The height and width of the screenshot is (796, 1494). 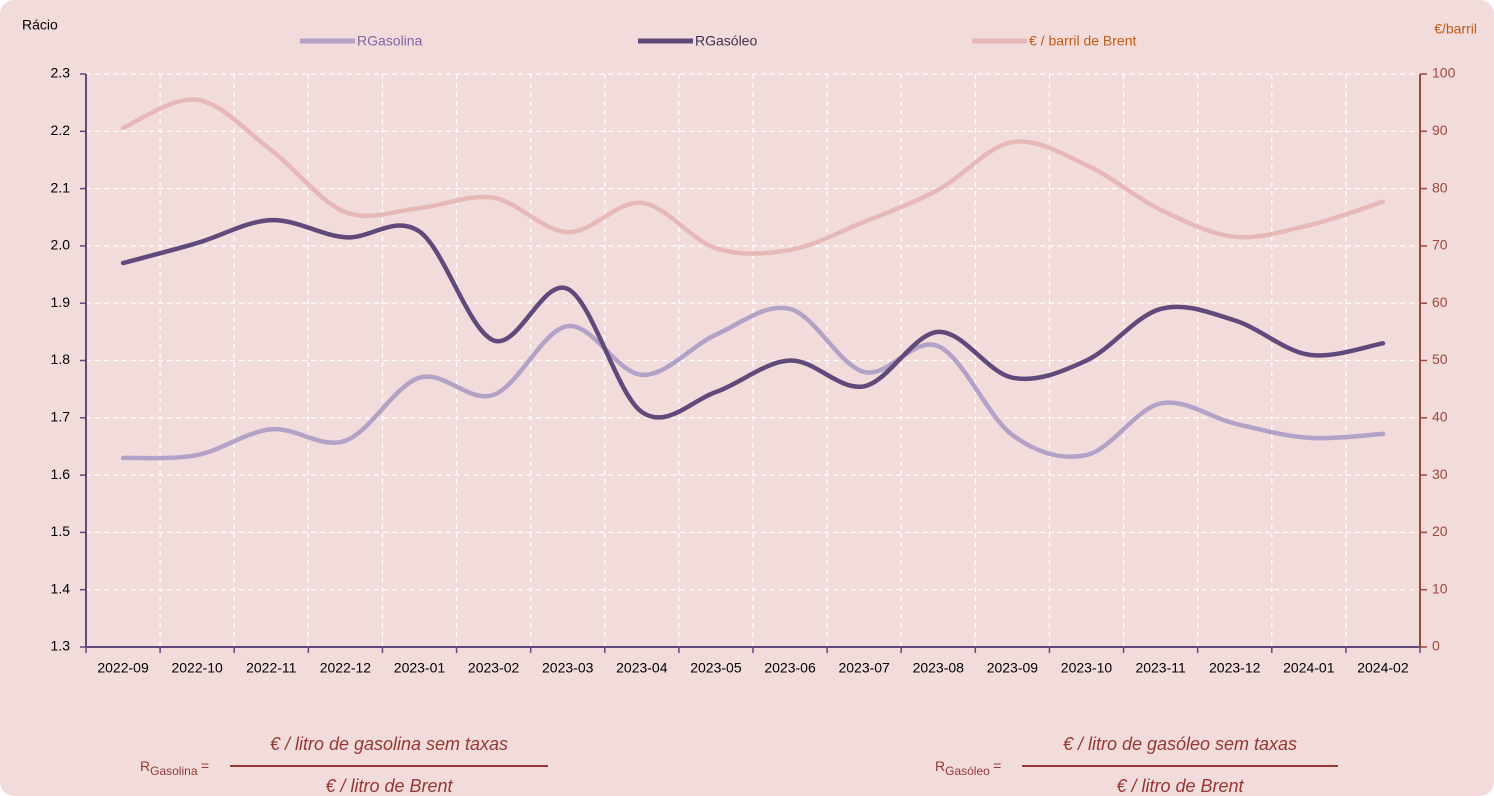 What do you see at coordinates (726, 41) in the screenshot?
I see `legend-label: RGasóleo` at bounding box center [726, 41].